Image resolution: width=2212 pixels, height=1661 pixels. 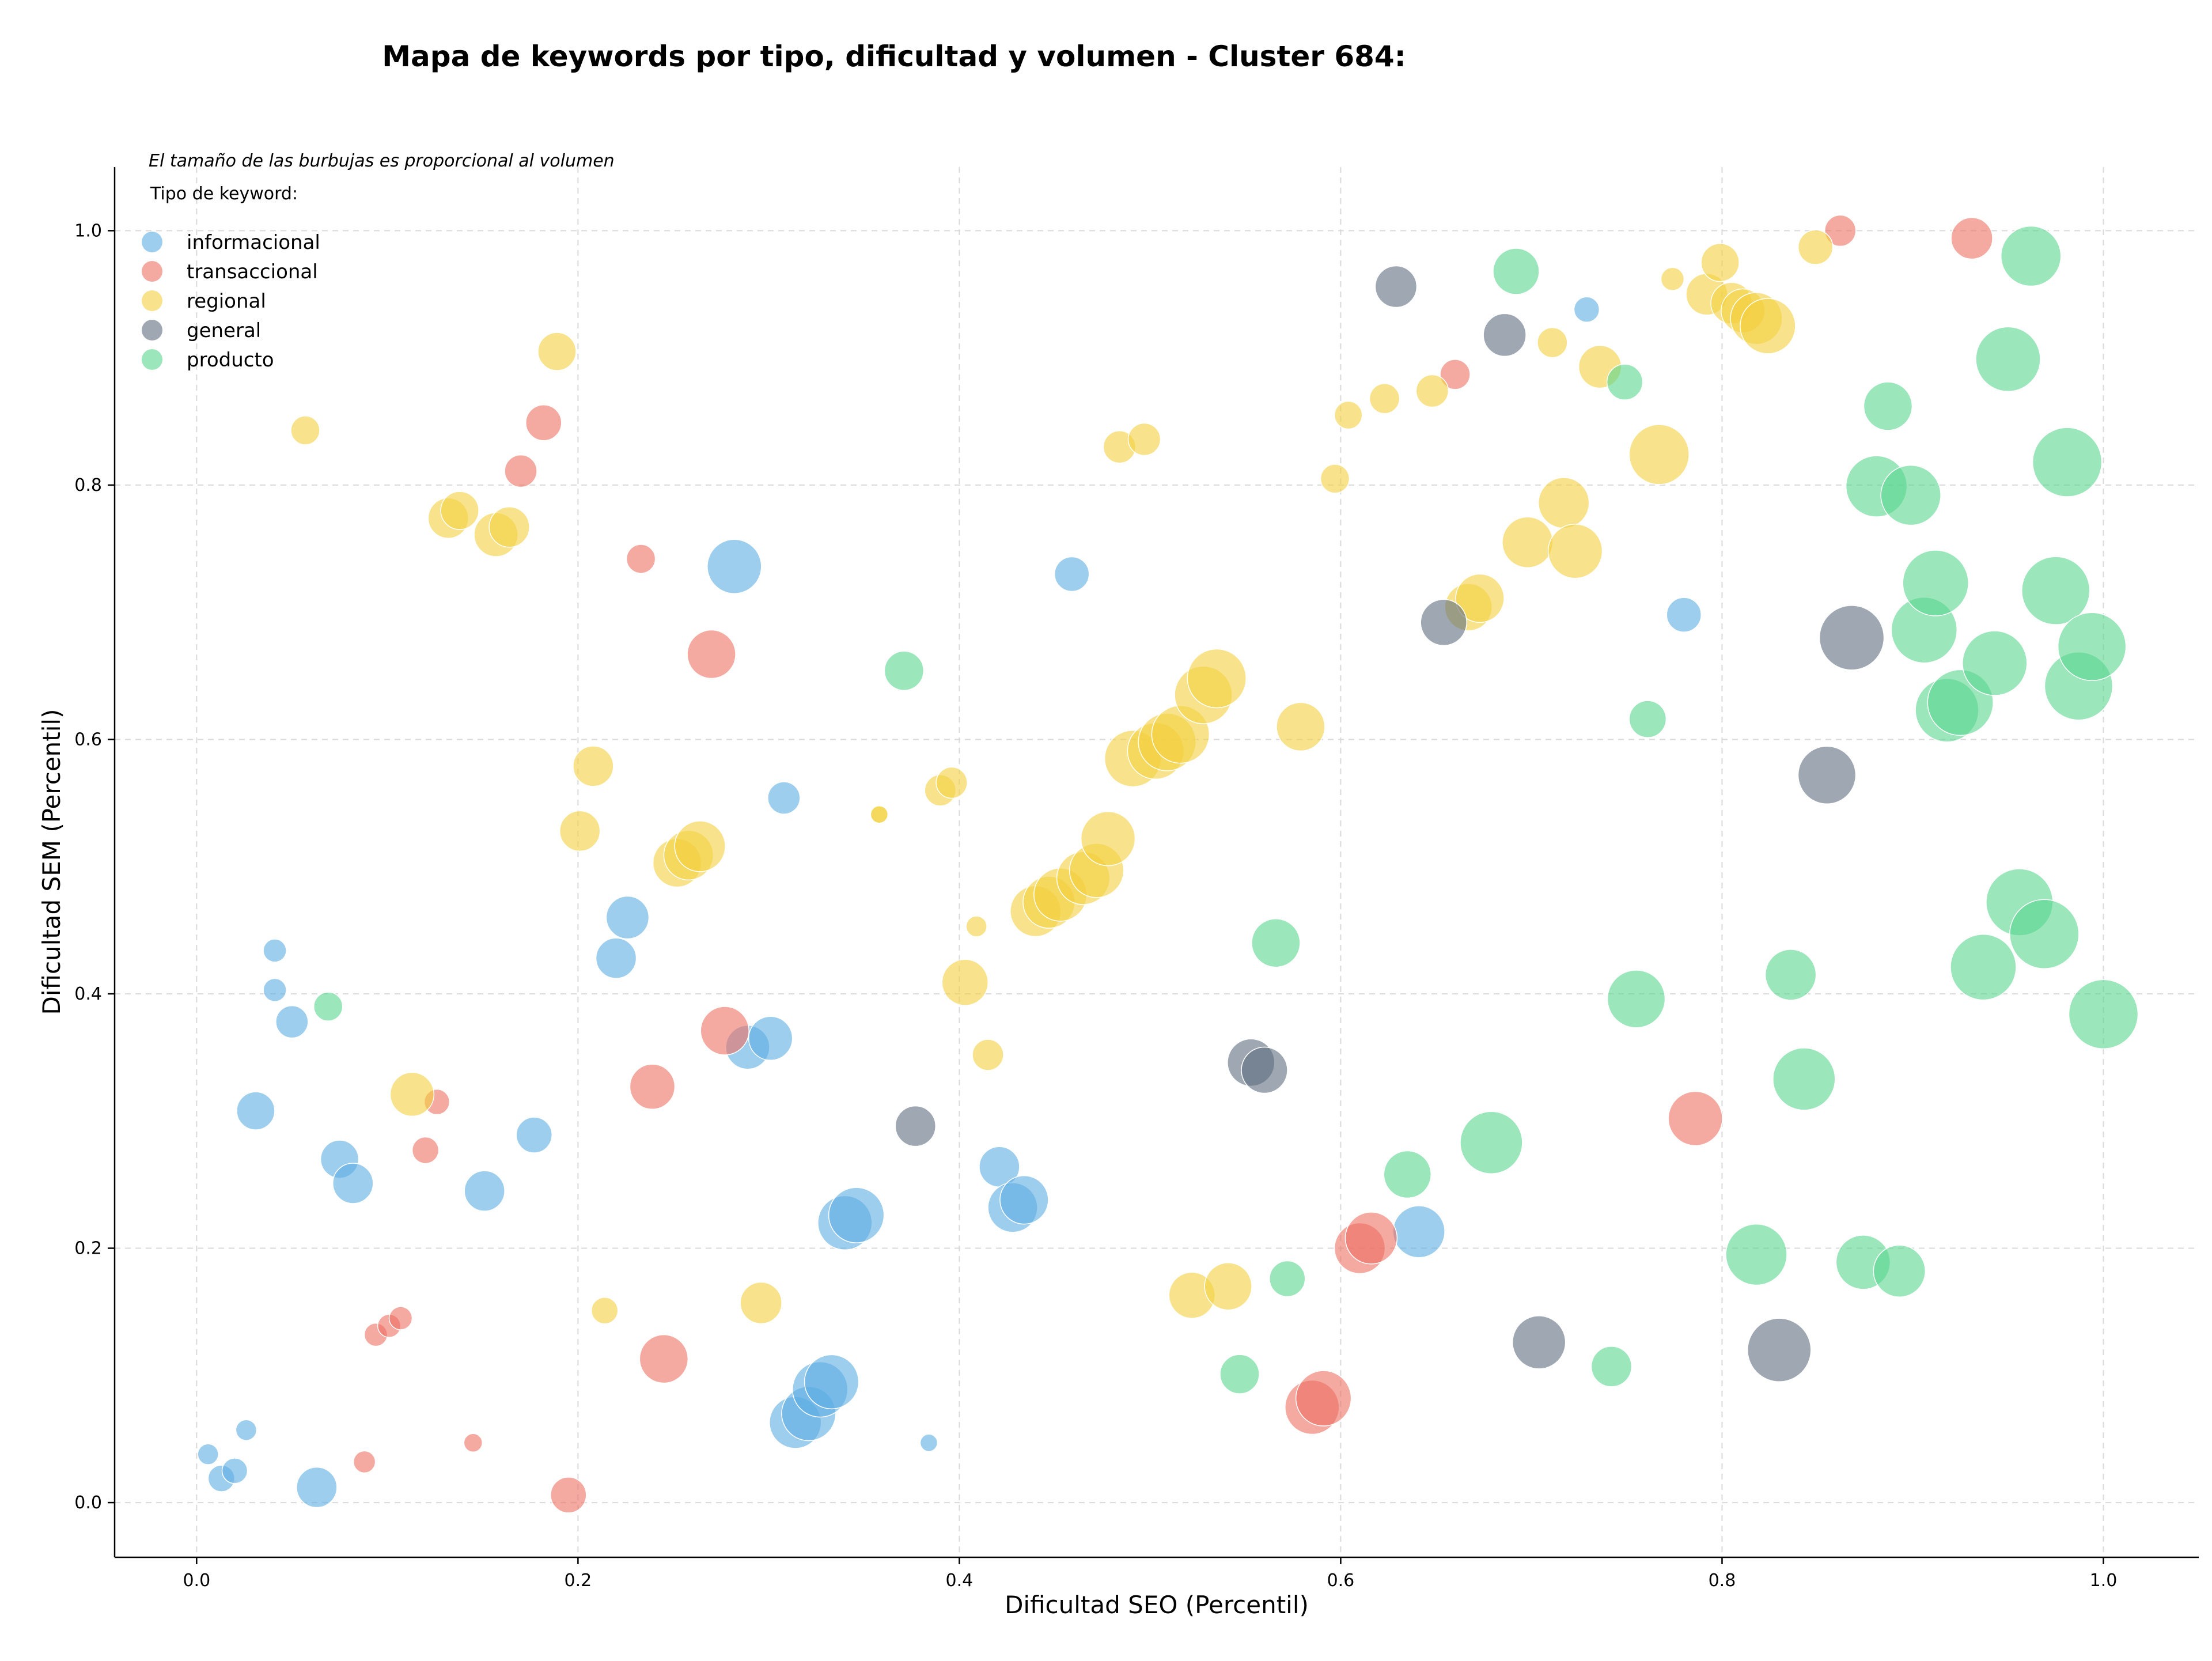 What do you see at coordinates (152, 300) in the screenshot?
I see `legend-marker-regional` at bounding box center [152, 300].